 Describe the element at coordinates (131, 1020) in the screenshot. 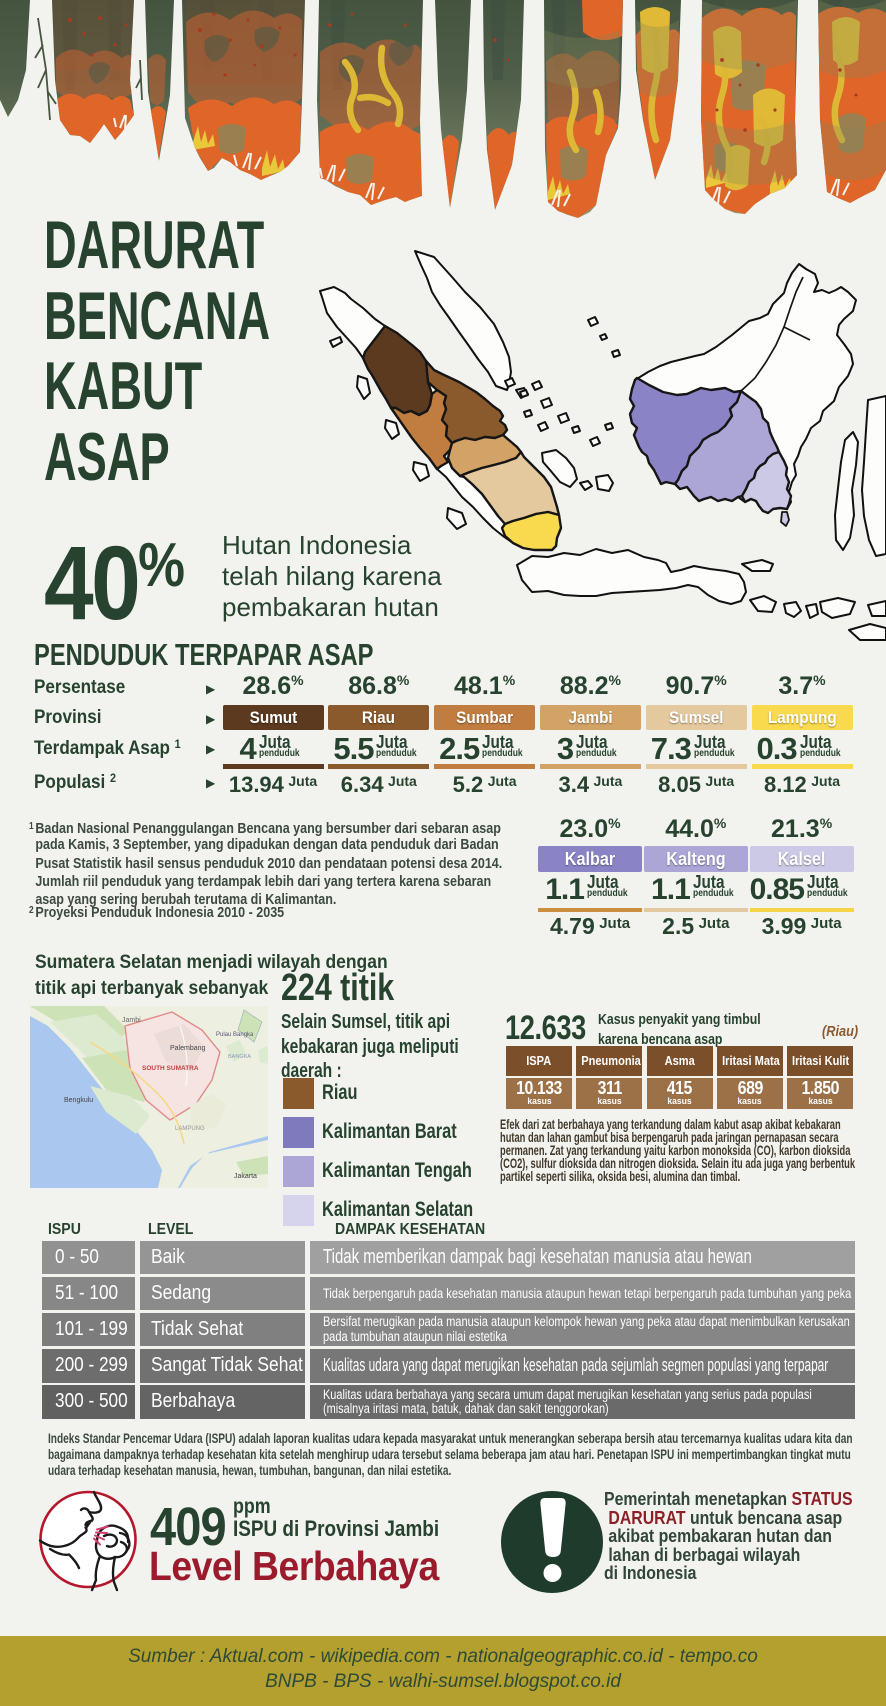

I see `svg-text: Jambi` at that location.